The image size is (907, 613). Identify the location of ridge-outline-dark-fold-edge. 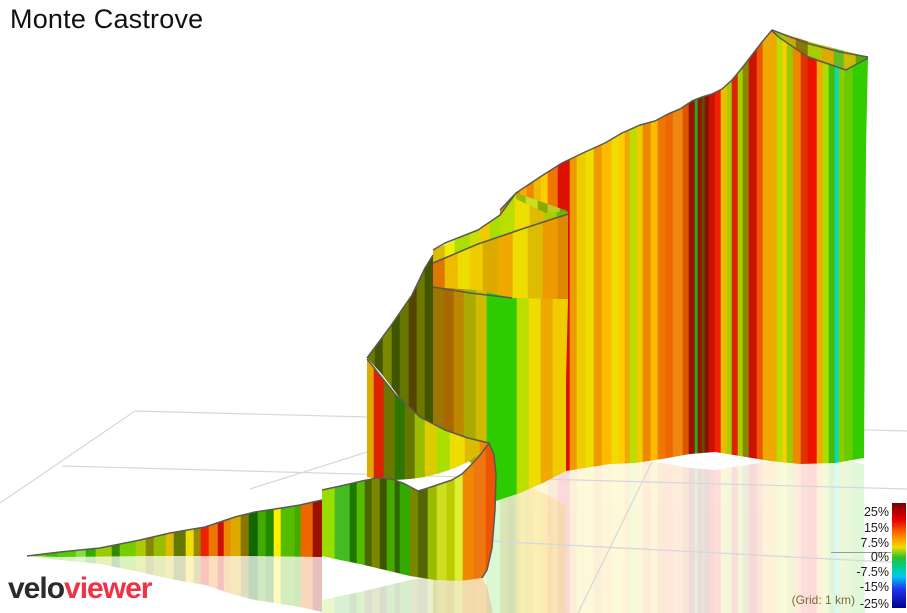
(400, 306).